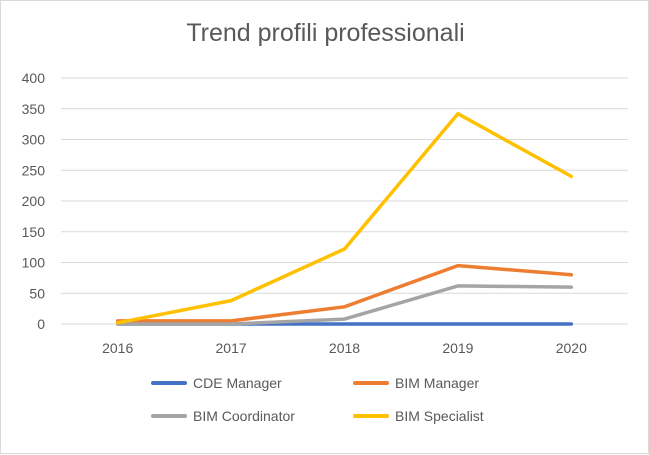  What do you see at coordinates (325, 33) in the screenshot?
I see `chart-title: Trend profili professionali` at bounding box center [325, 33].